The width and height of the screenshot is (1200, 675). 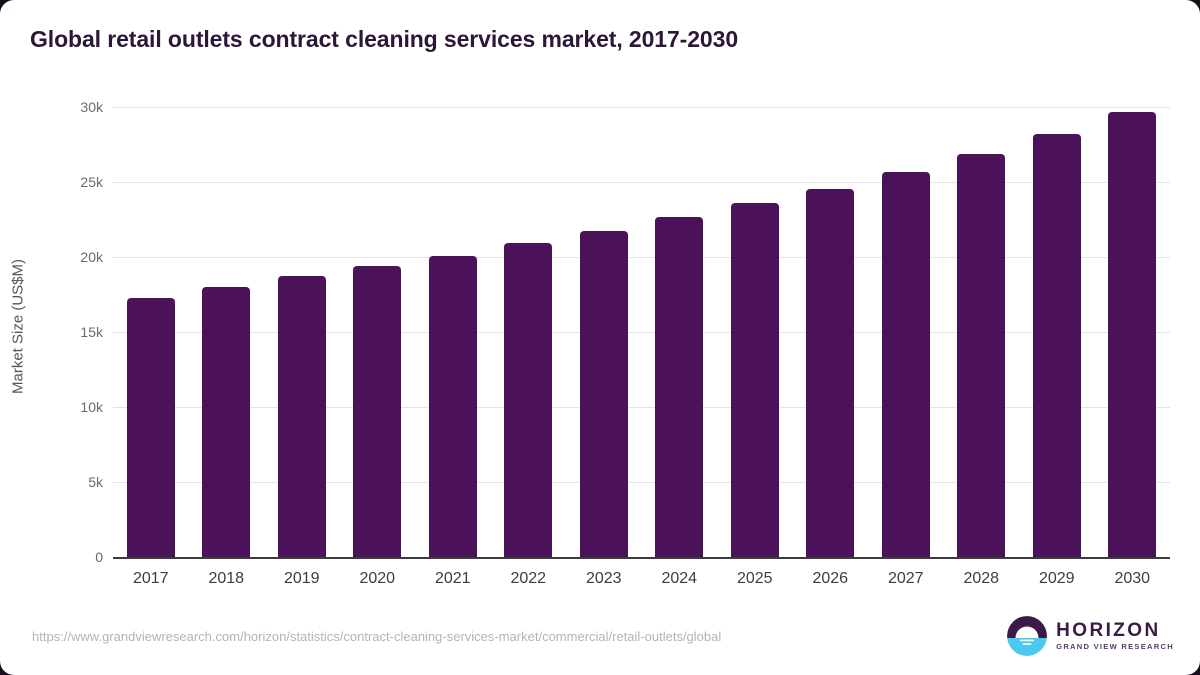 I want to click on y-axis-tick-label: 20k, so click(x=91, y=257).